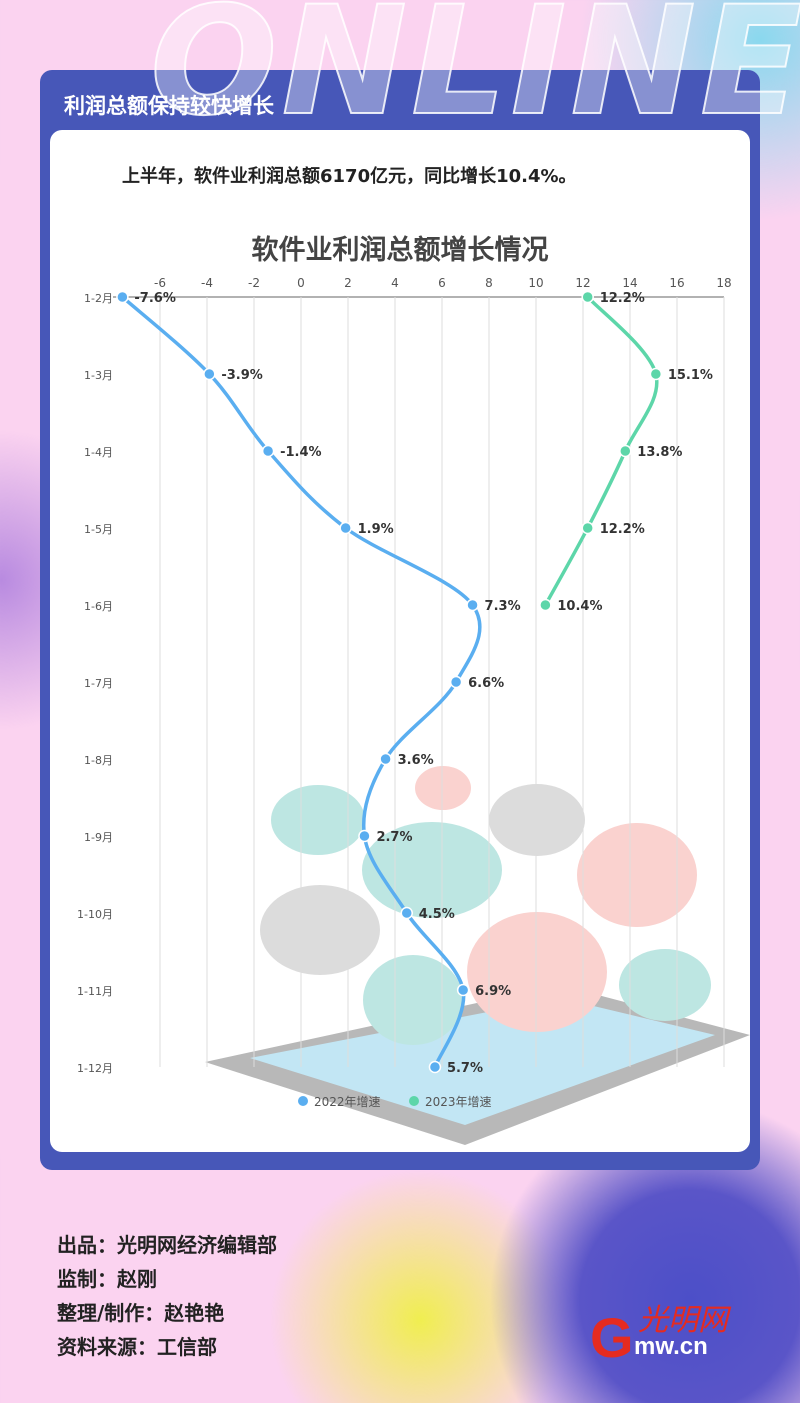 Image resolution: width=800 pixels, height=1403 pixels. What do you see at coordinates (348, 283) in the screenshot?
I see `x-tick-label: 2` at bounding box center [348, 283].